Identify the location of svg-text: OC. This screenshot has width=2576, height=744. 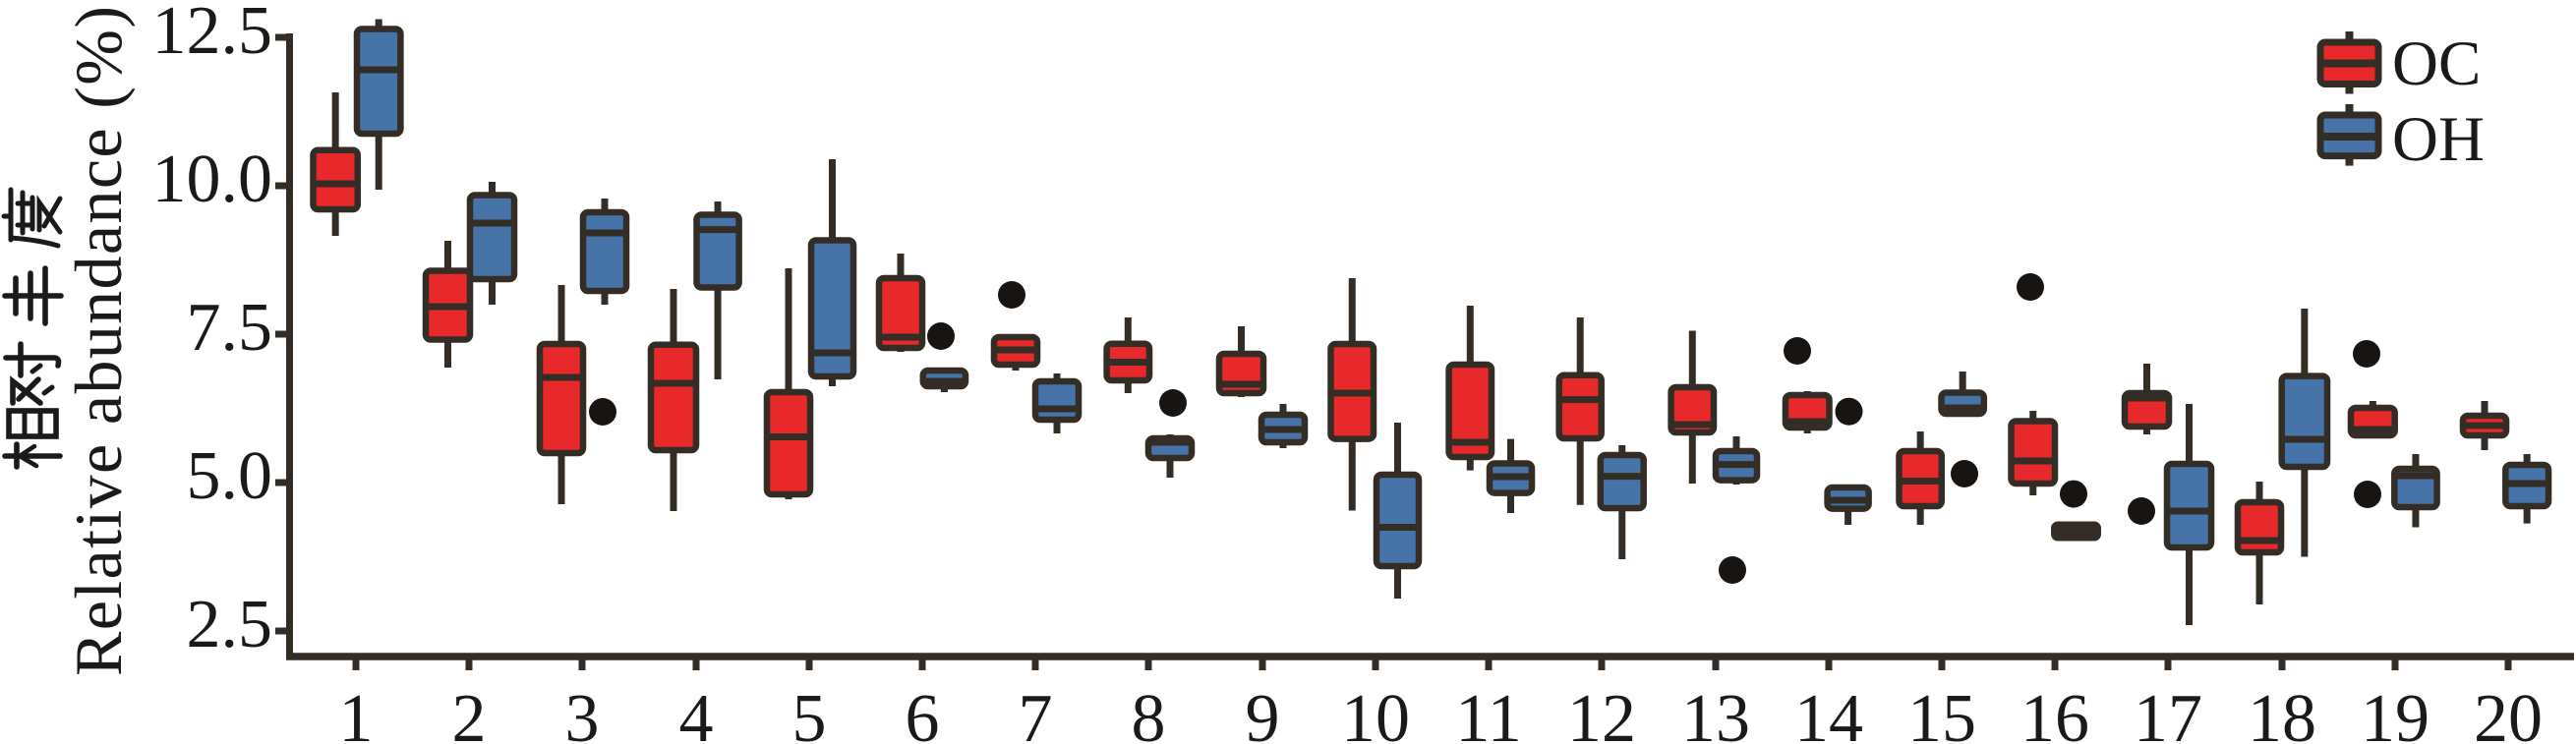
(2436, 64).